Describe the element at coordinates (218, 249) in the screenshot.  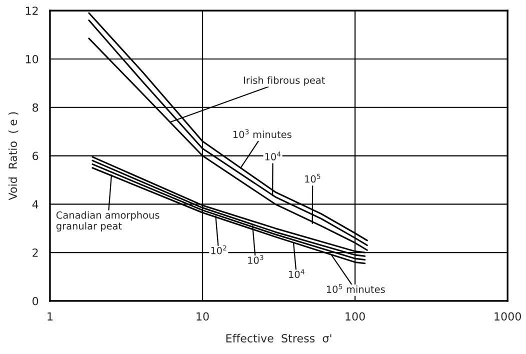
I see `annotation: 10$^{2}$` at that location.